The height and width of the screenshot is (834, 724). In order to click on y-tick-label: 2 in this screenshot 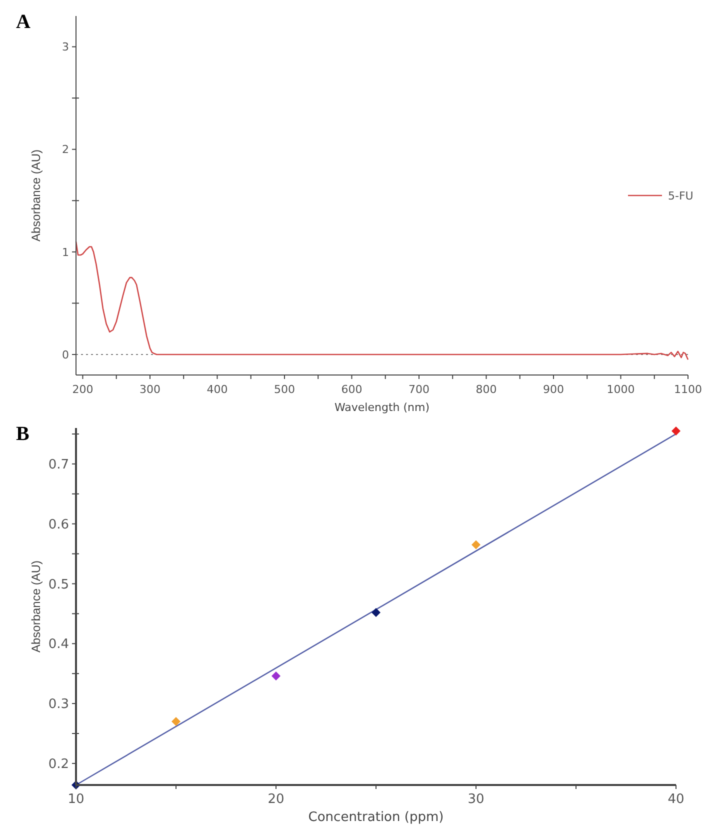, I will do `click(65, 149)`.